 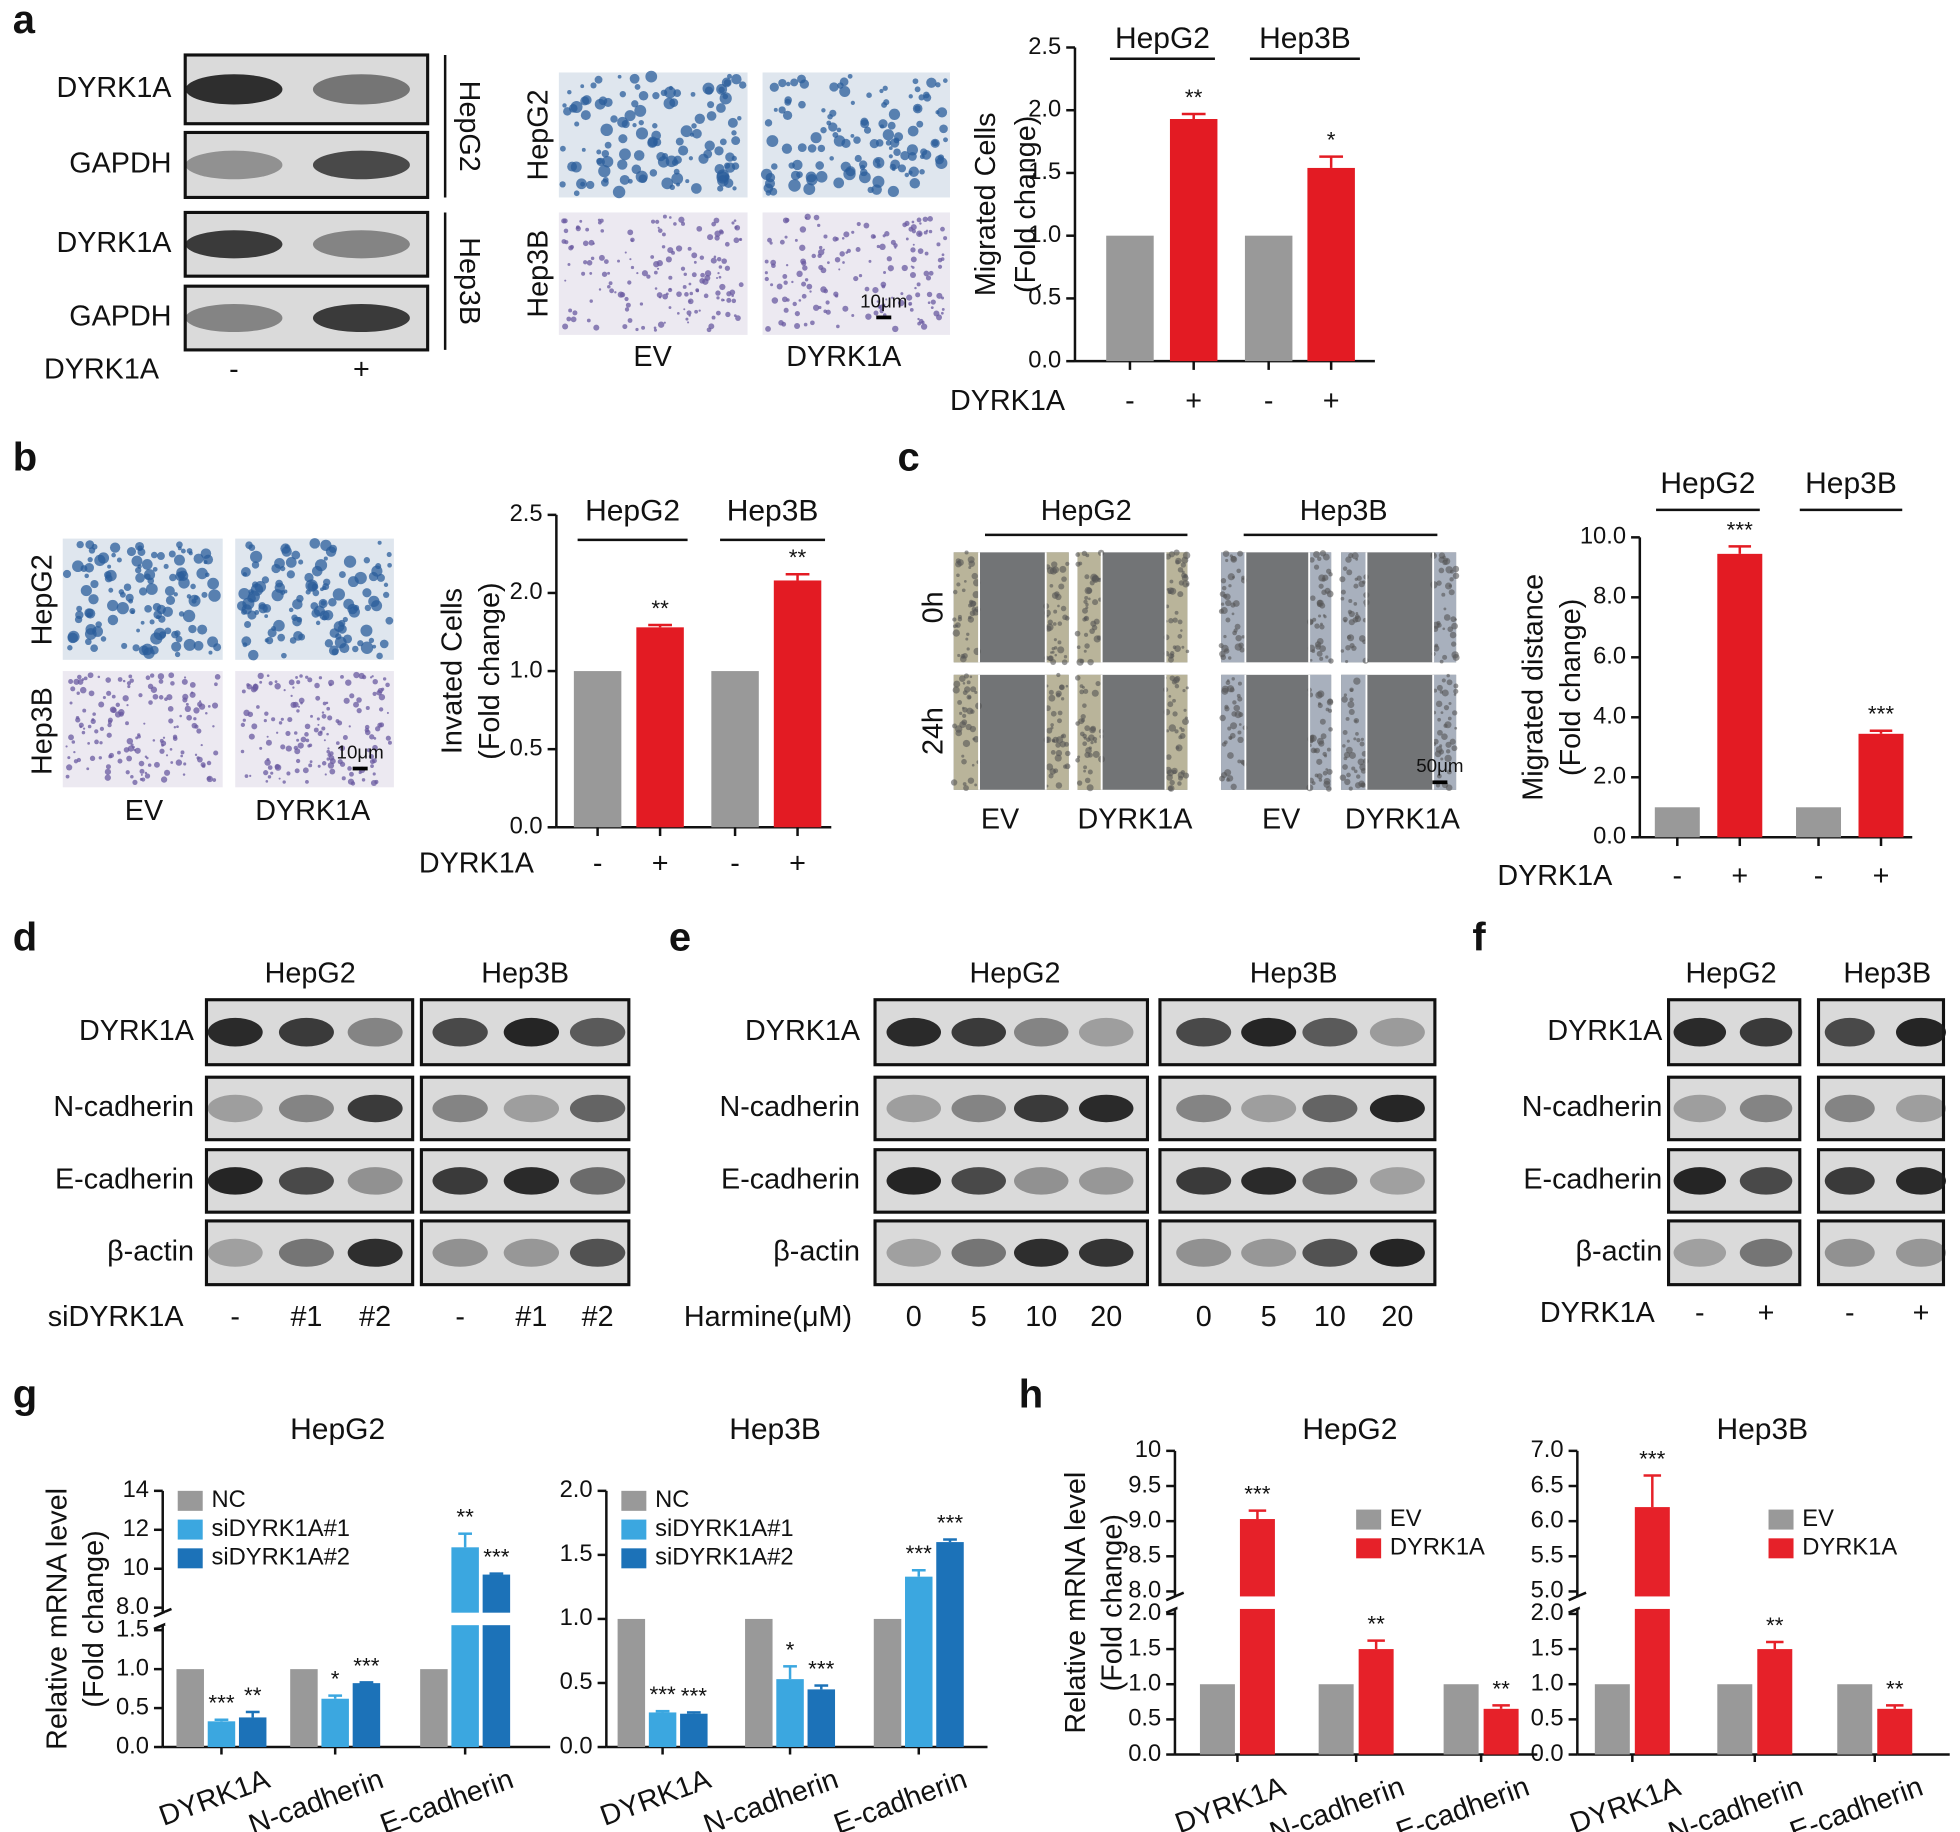 I want to click on y-tick-label: 4.0, so click(x=1609, y=717).